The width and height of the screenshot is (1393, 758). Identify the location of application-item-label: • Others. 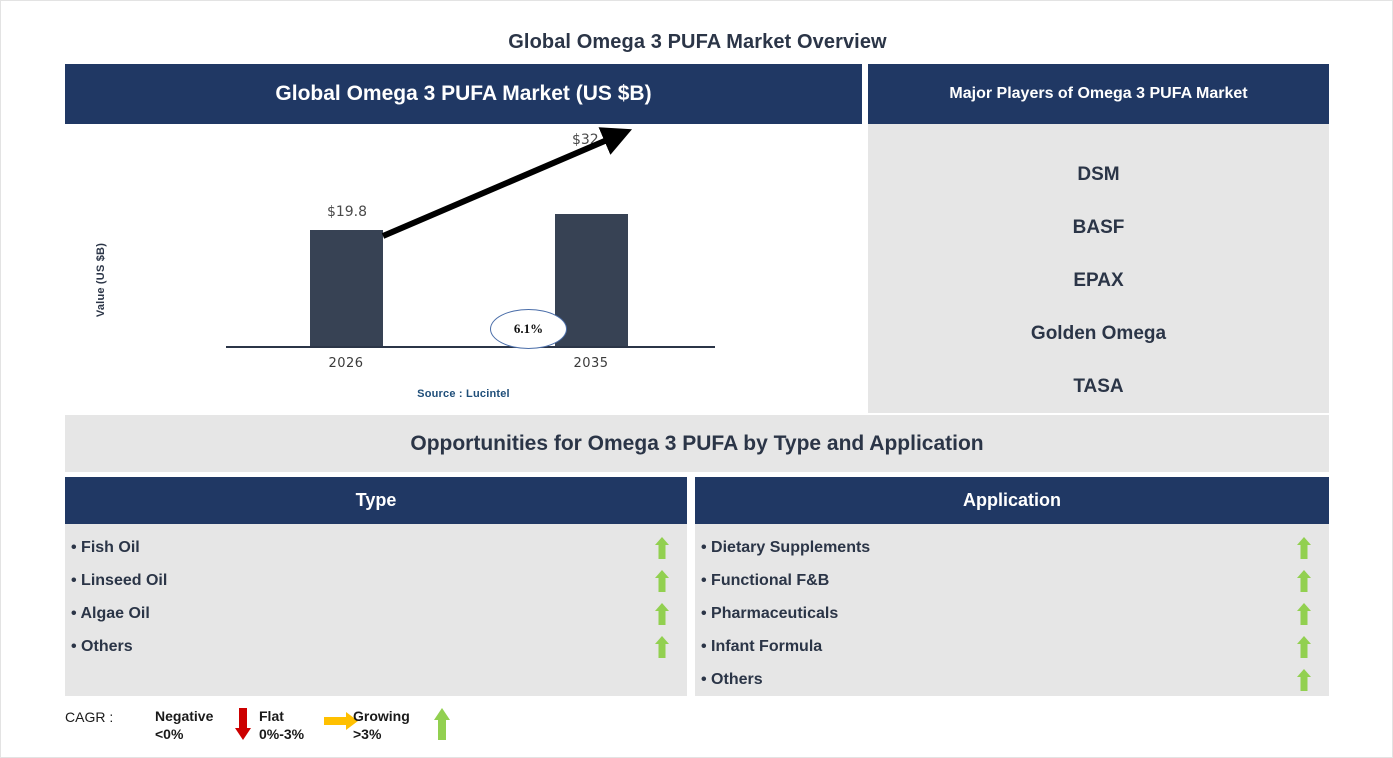
(732, 679).